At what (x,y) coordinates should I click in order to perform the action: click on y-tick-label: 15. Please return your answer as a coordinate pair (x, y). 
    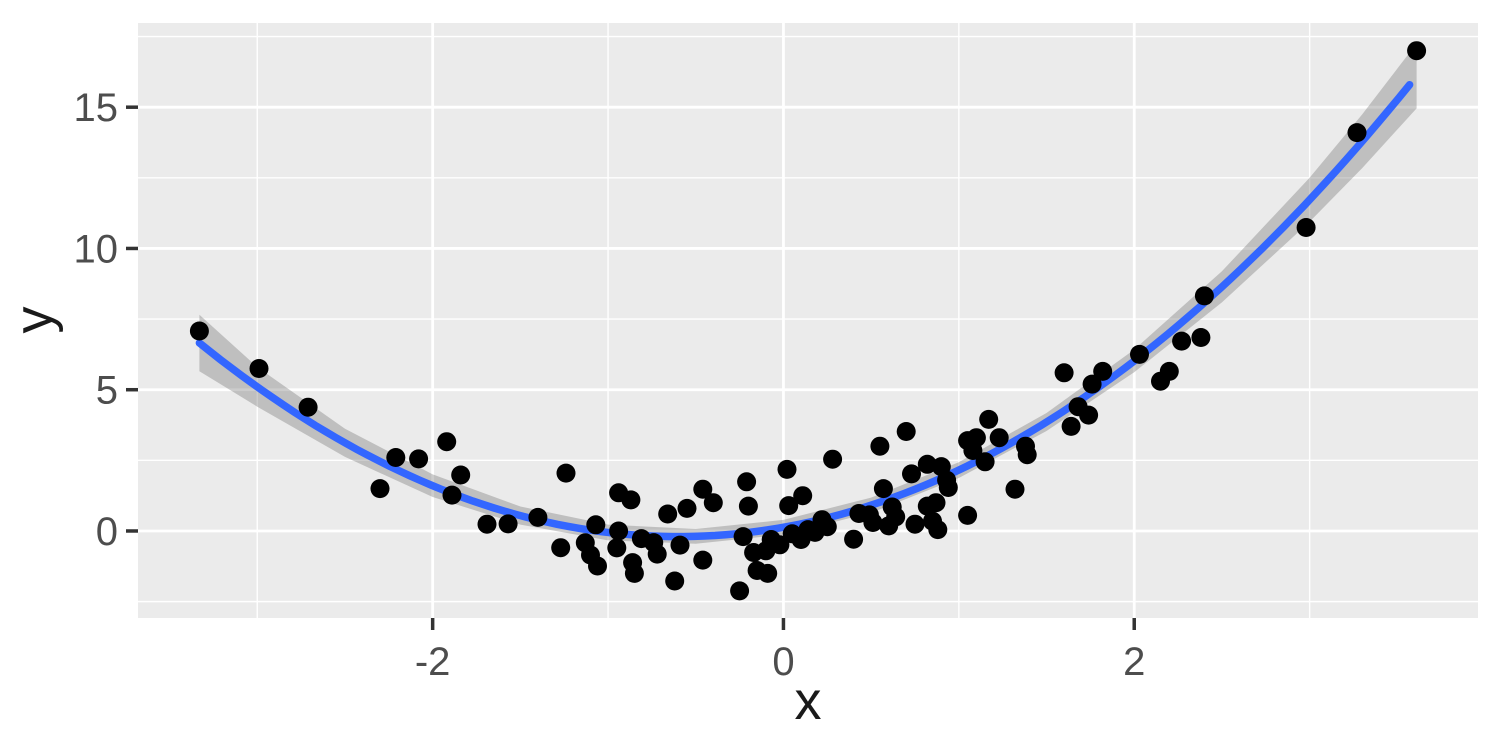
    Looking at the image, I should click on (96, 108).